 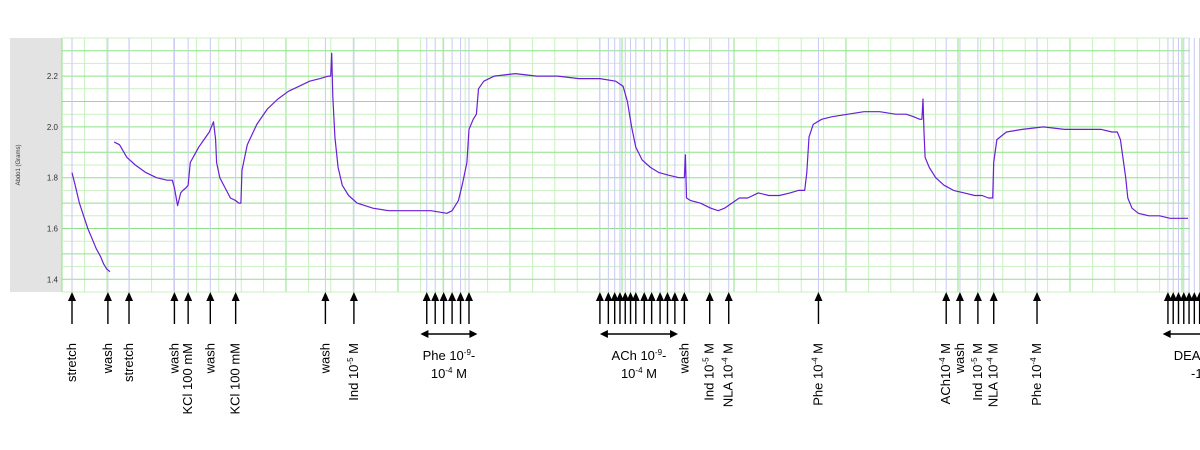 What do you see at coordinates (53, 279) in the screenshot?
I see `y-tick-label: 1.4` at bounding box center [53, 279].